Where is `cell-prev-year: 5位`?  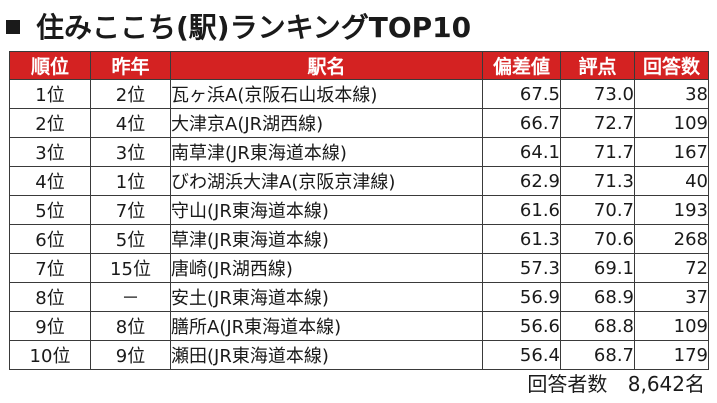
cell-prev-year: 5位 is located at coordinates (130, 239).